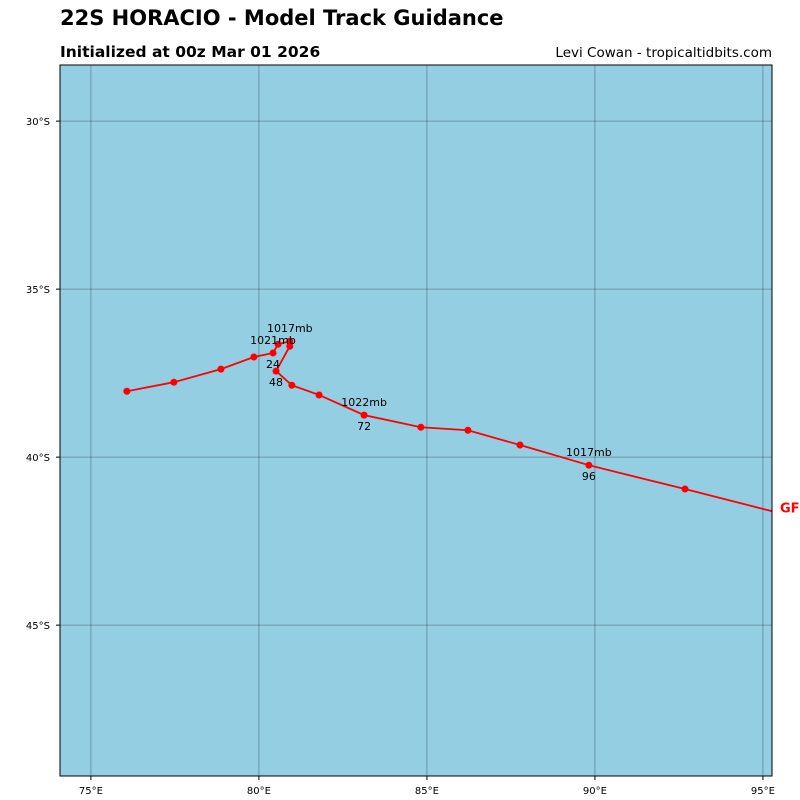 The width and height of the screenshot is (800, 800). What do you see at coordinates (763, 791) in the screenshot?
I see `lon-tick-label: 95°E` at bounding box center [763, 791].